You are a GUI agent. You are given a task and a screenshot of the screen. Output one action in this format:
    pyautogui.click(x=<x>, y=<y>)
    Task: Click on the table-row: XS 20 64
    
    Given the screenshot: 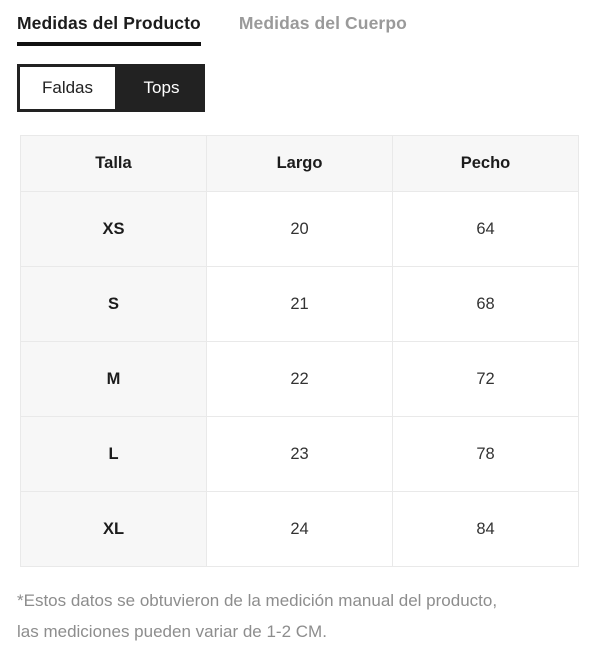 What is the action you would take?
    pyautogui.click(x=299, y=229)
    